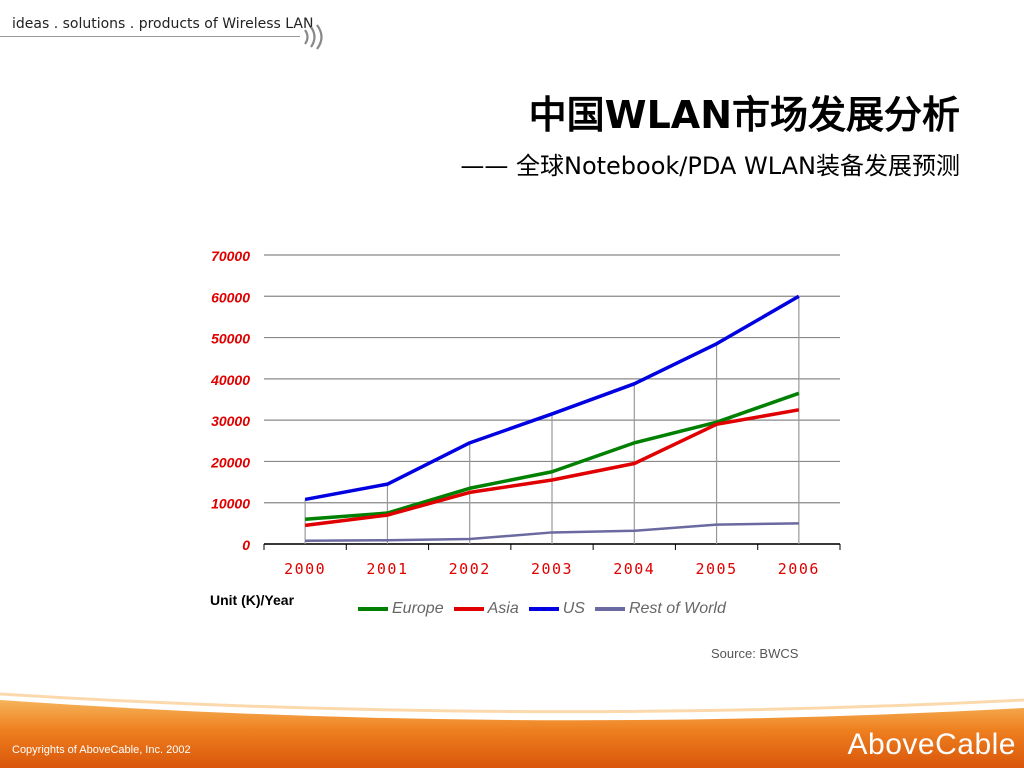 The width and height of the screenshot is (1024, 768). What do you see at coordinates (252, 600) in the screenshot?
I see `unit-label: Unit (K)/Year` at bounding box center [252, 600].